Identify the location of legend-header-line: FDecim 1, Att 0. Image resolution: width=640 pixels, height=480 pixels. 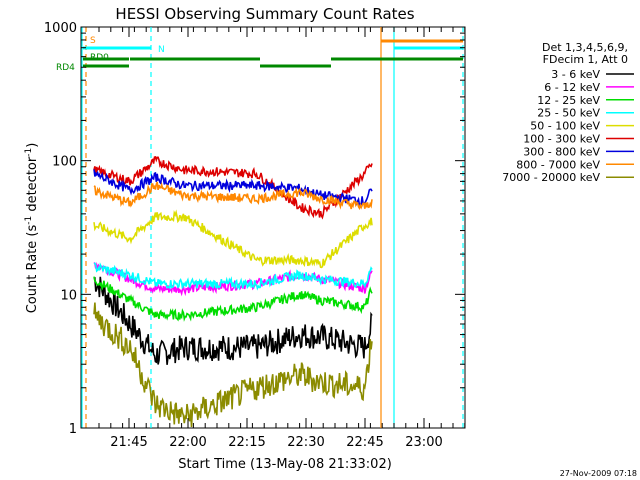
(585, 59).